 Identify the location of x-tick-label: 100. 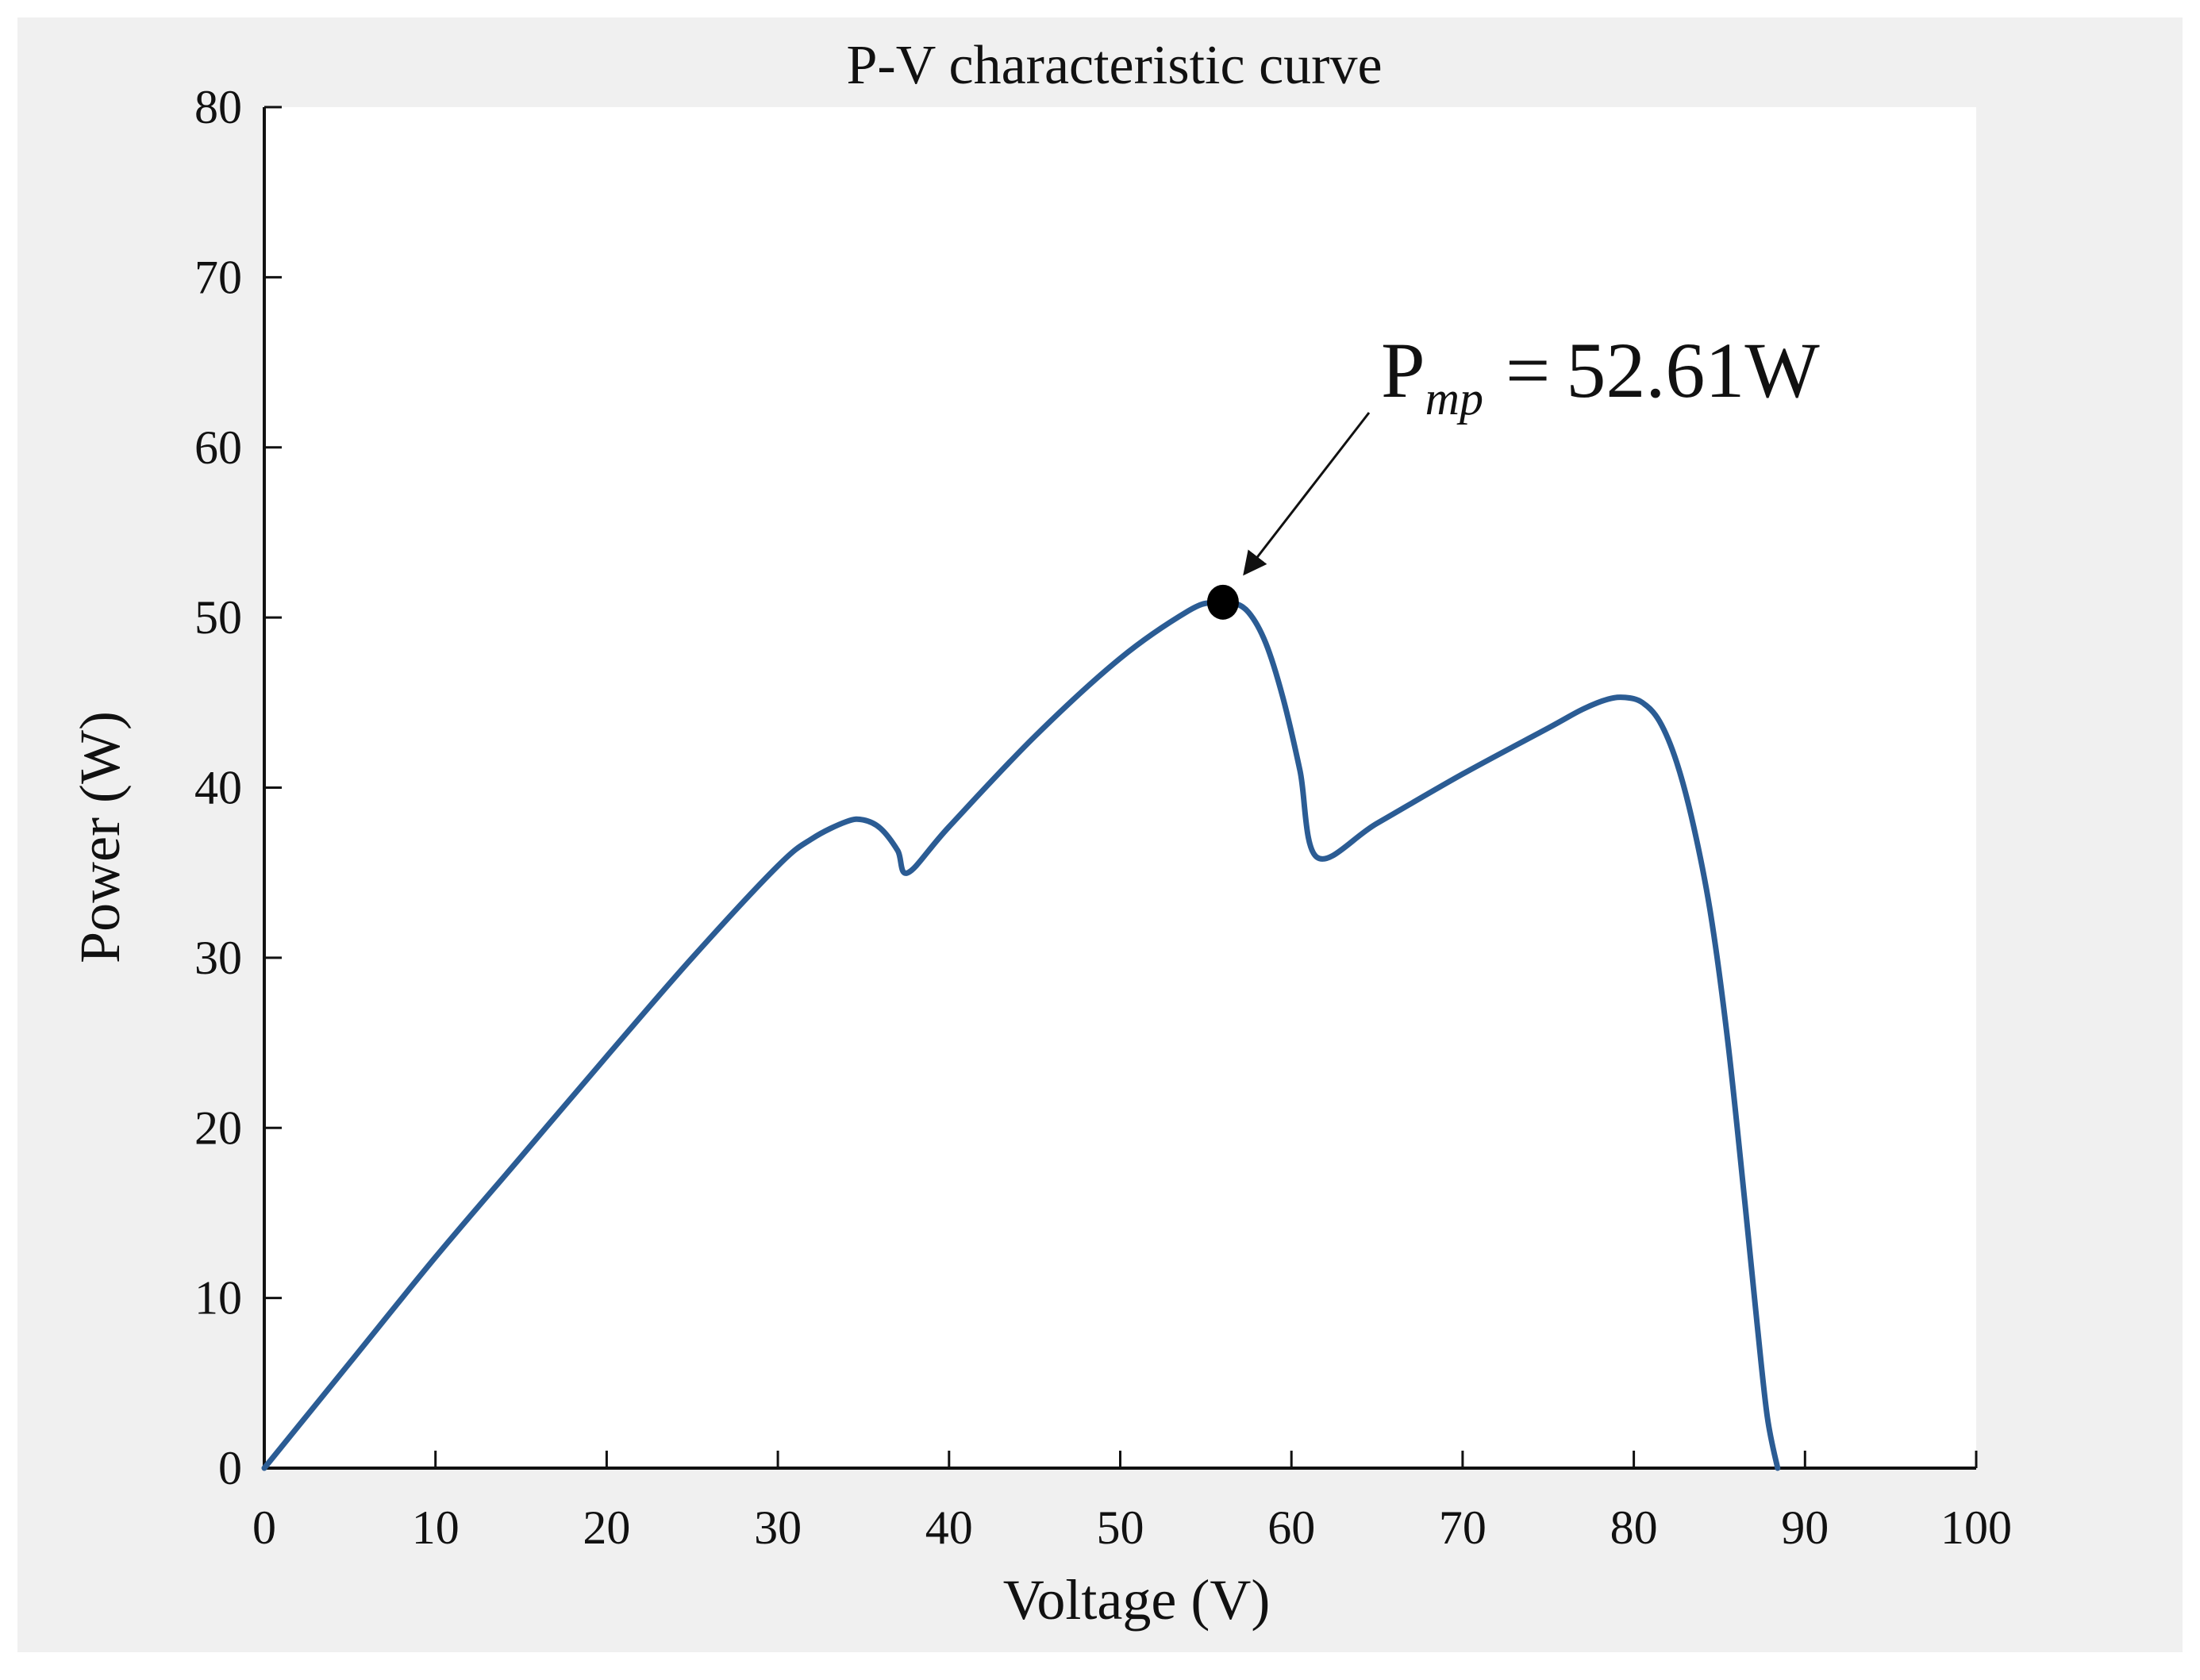
(1976, 1527).